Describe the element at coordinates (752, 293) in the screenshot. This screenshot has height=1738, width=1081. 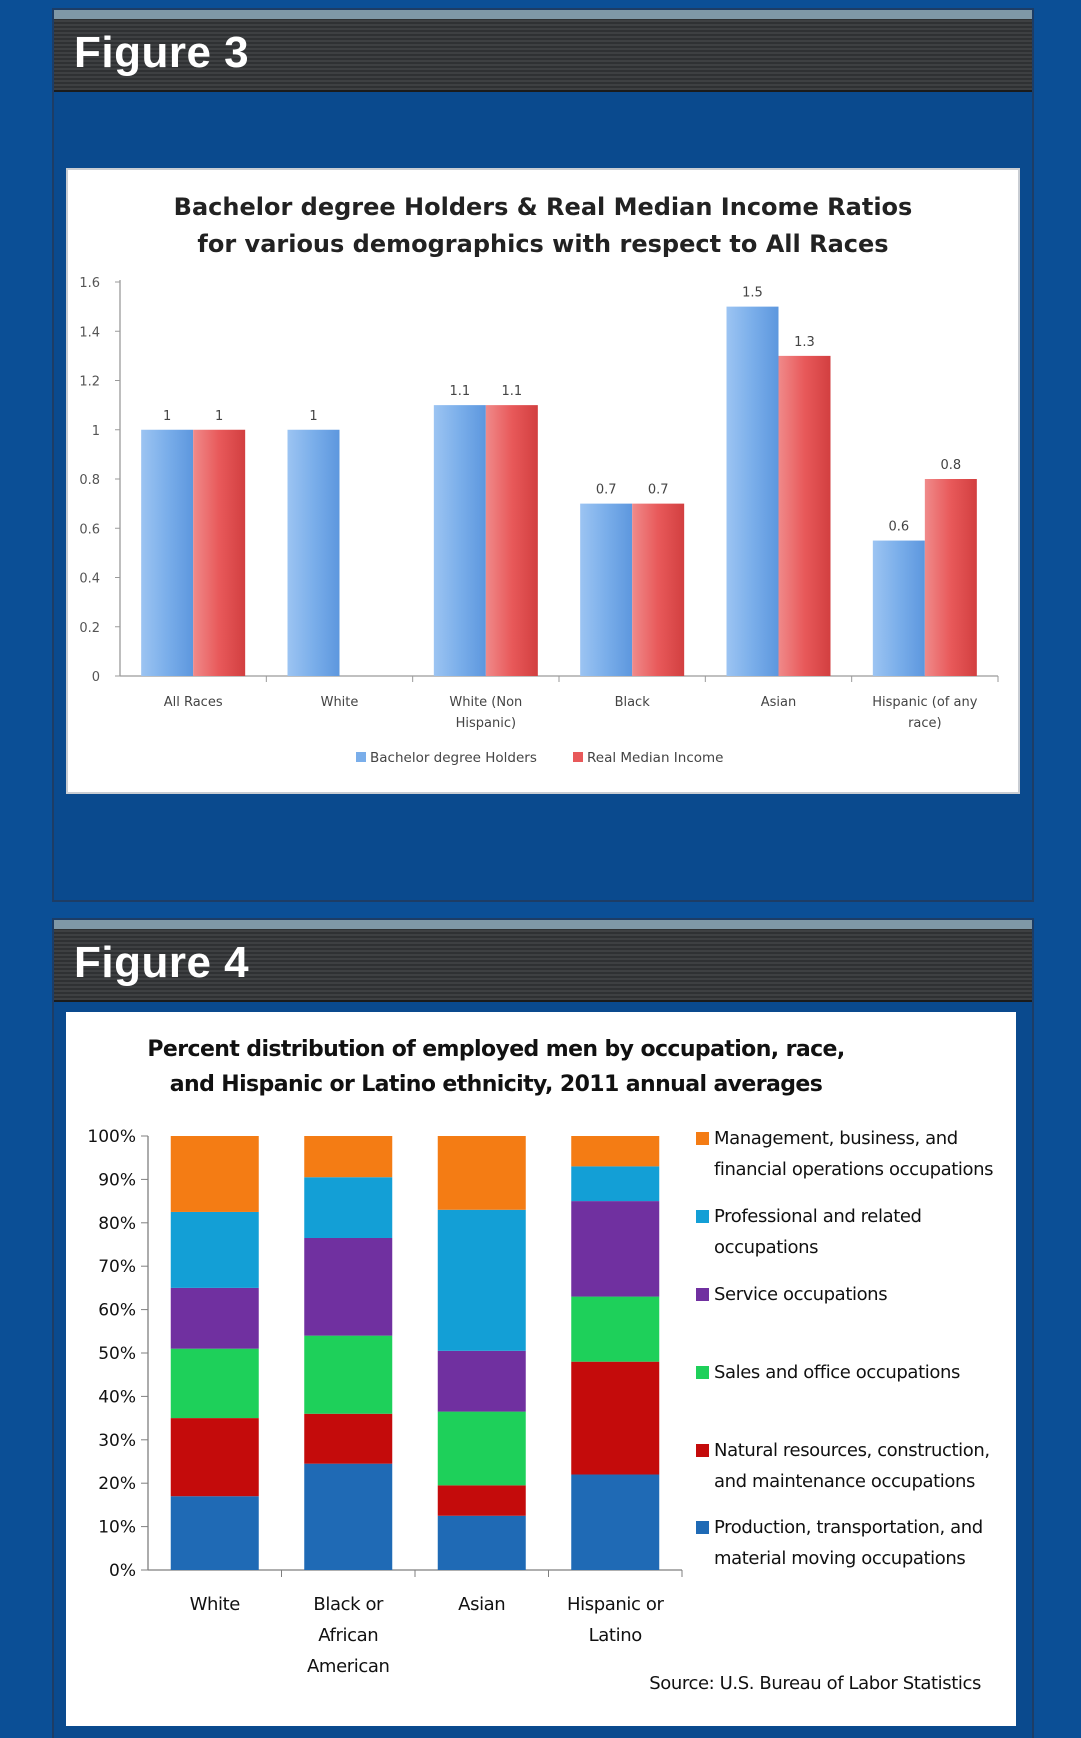
I see `chart1-data-label: 1.5` at that location.